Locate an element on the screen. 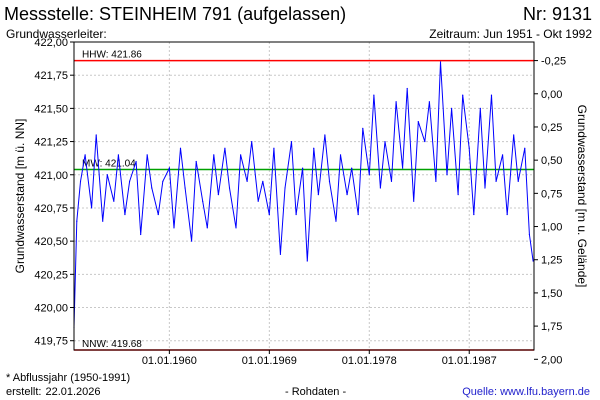 This screenshot has width=600, height=400. y2-tick-label: 0,25 is located at coordinates (551, 128).